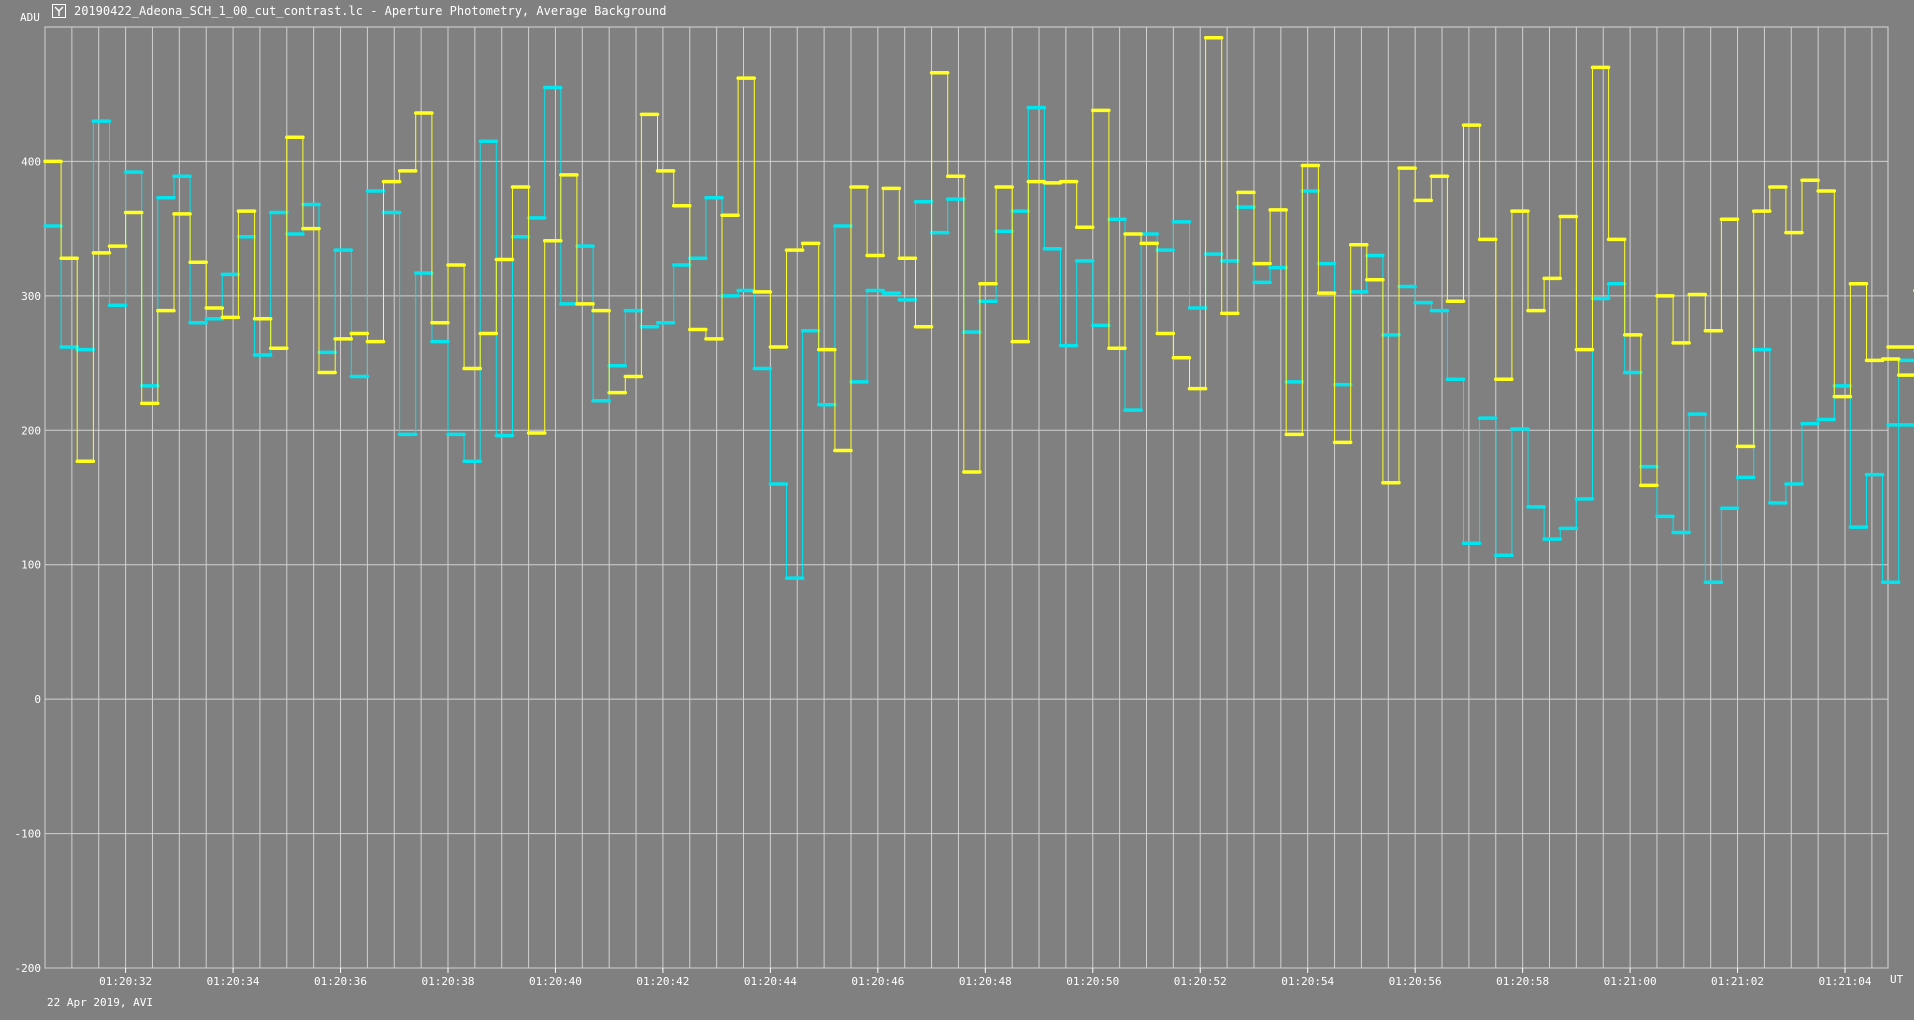 The height and width of the screenshot is (1020, 1914). What do you see at coordinates (1630, 981) in the screenshot?
I see `x-tick-label: 01:21:00` at bounding box center [1630, 981].